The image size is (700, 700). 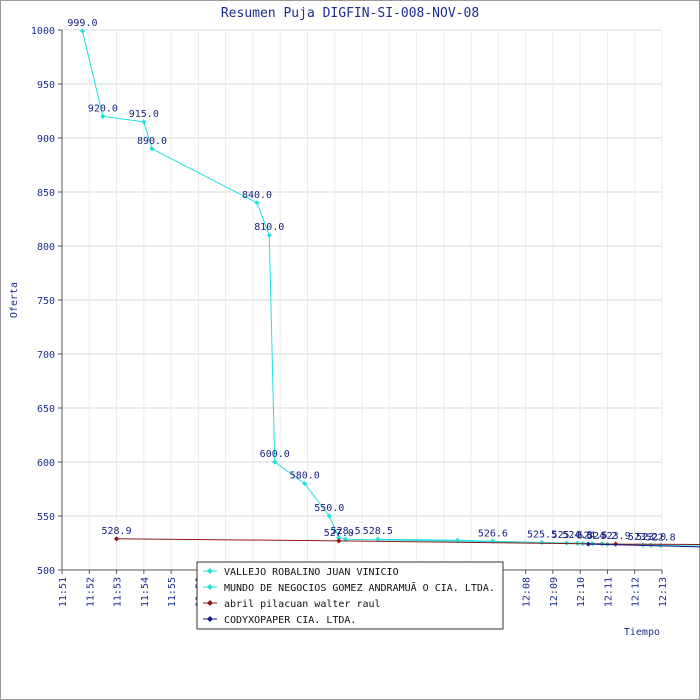 I want to click on data-label: 523.2, so click(x=643, y=537).